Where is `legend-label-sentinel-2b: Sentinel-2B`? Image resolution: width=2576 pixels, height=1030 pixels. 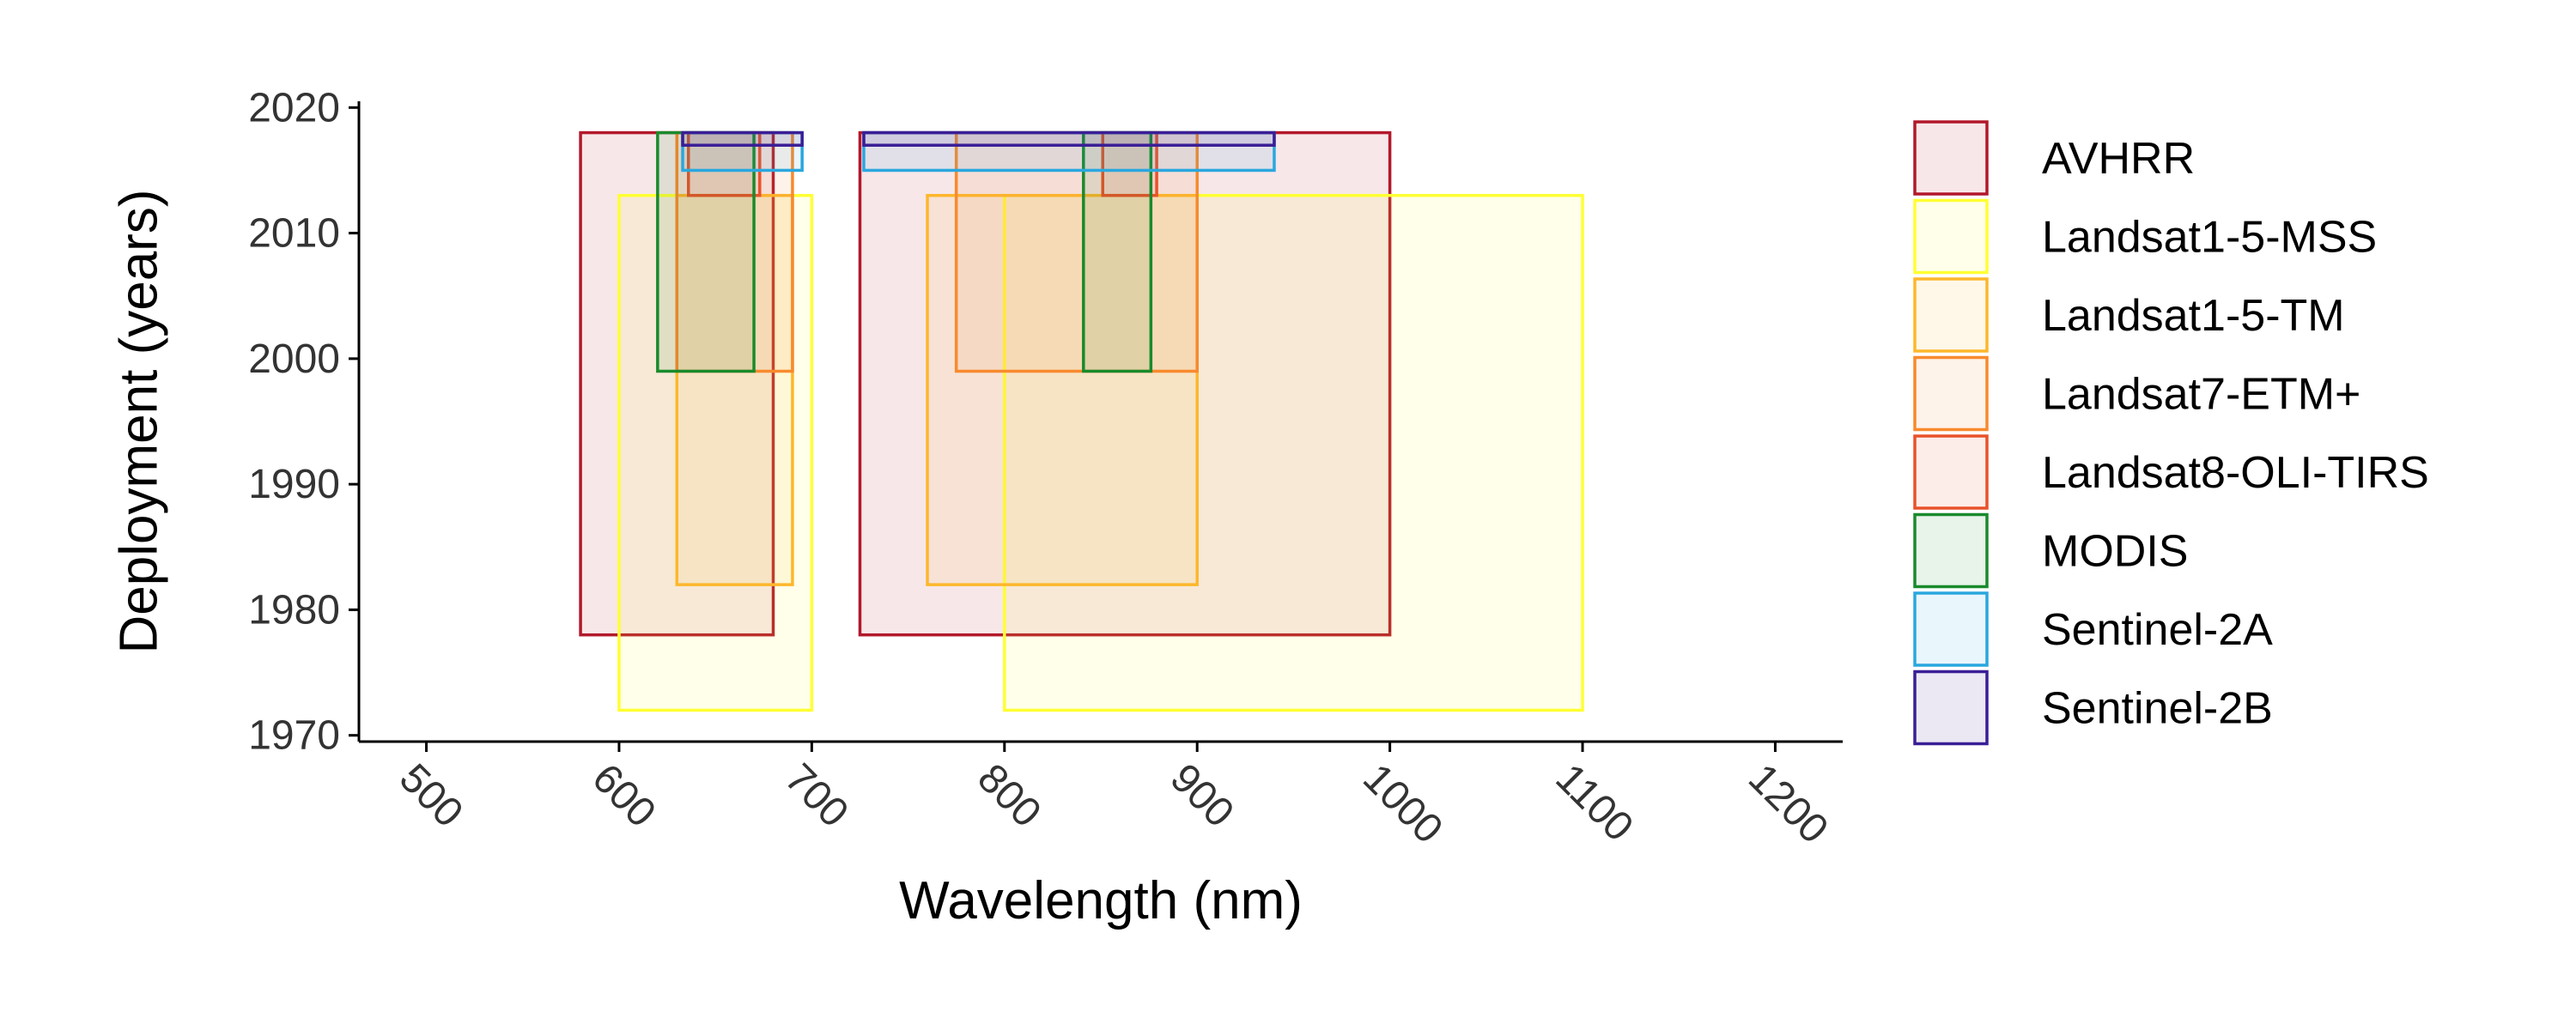
legend-label-sentinel-2b: Sentinel-2B is located at coordinates (2157, 709).